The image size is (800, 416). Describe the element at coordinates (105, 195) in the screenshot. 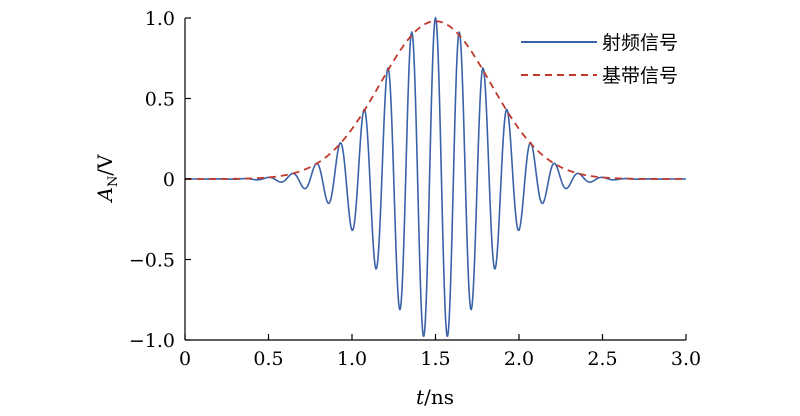

I see `y-axis-label-symbol: A` at that location.